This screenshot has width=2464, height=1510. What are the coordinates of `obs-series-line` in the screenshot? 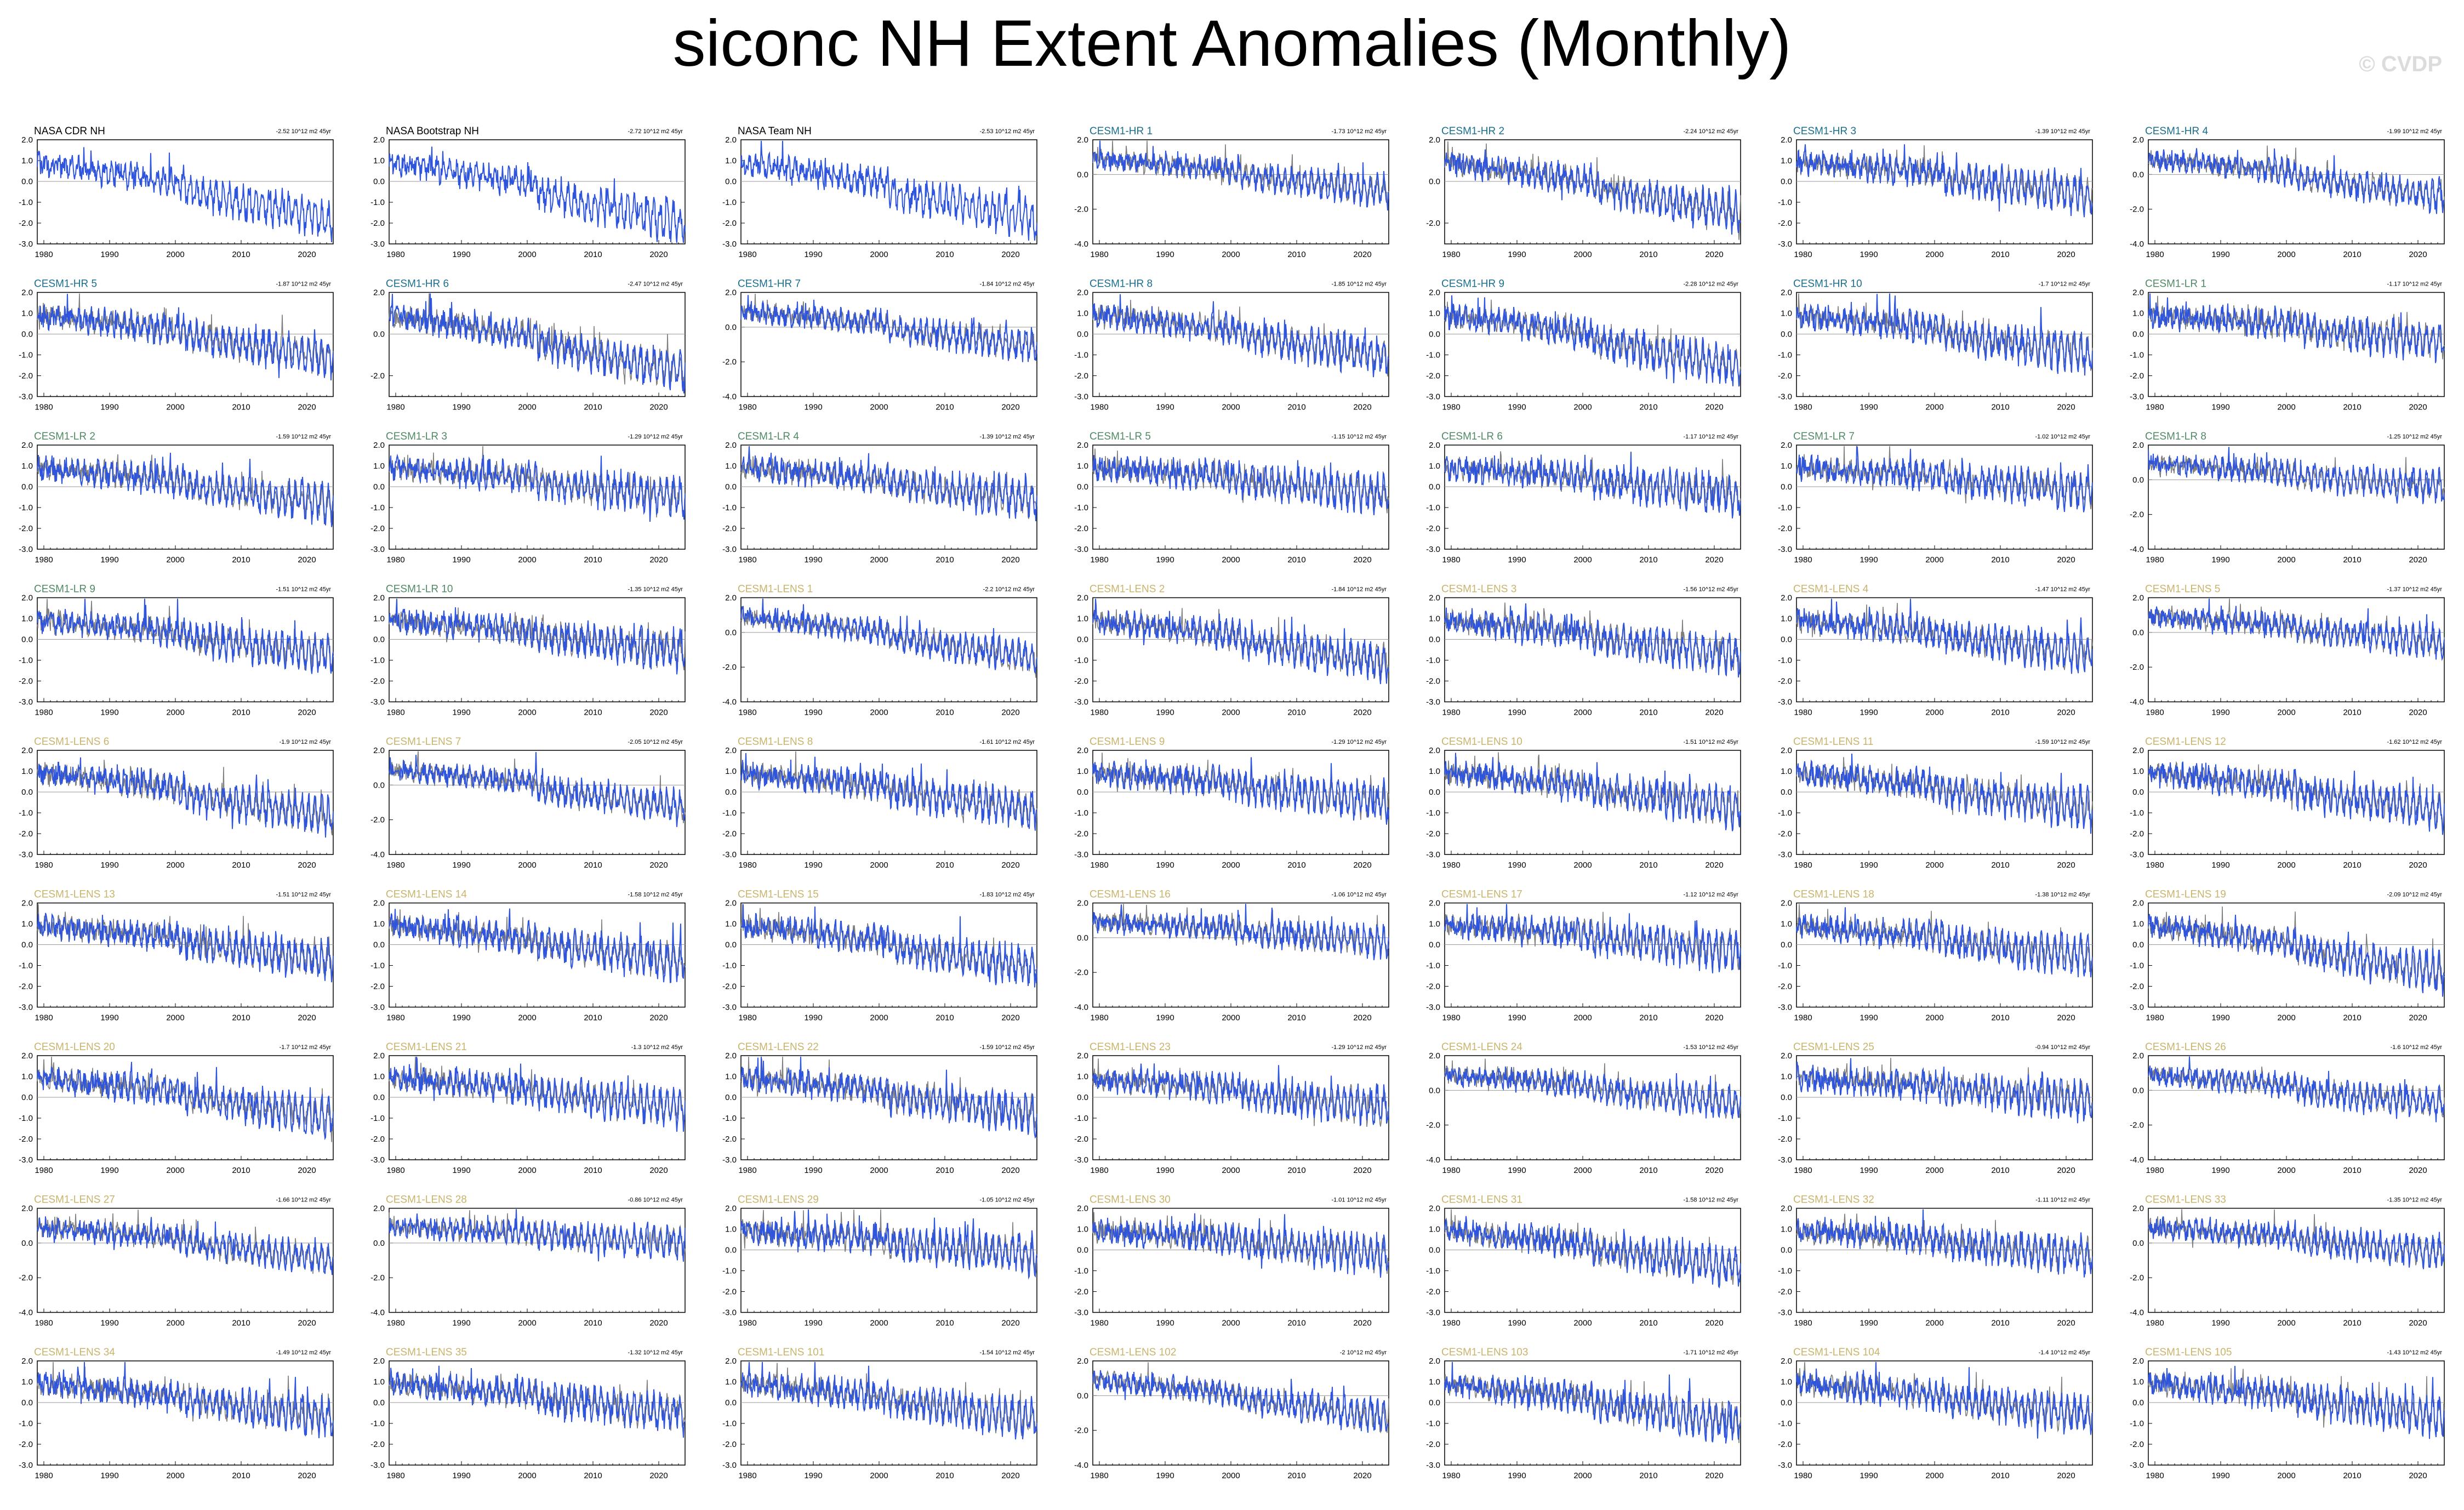 It's located at (537, 943).